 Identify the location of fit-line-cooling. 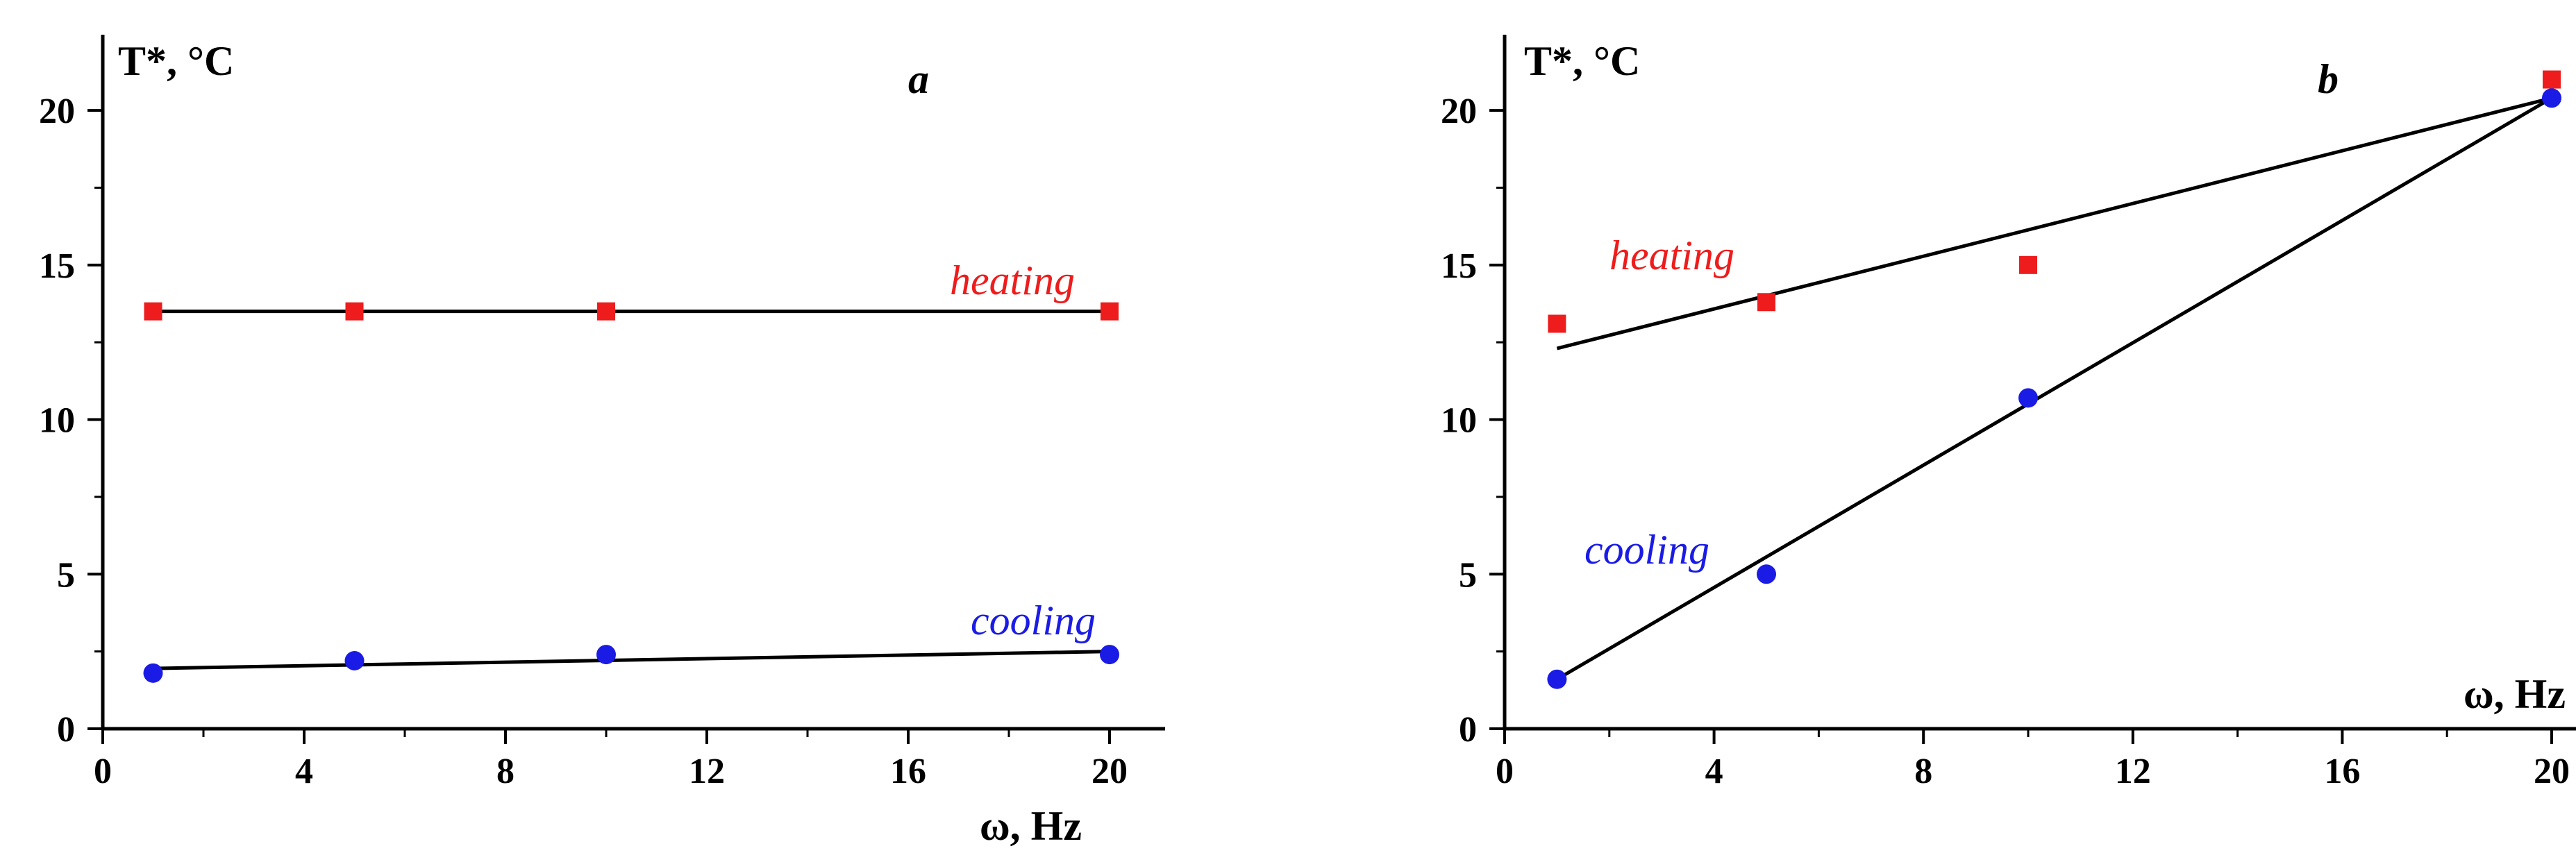
(631, 660).